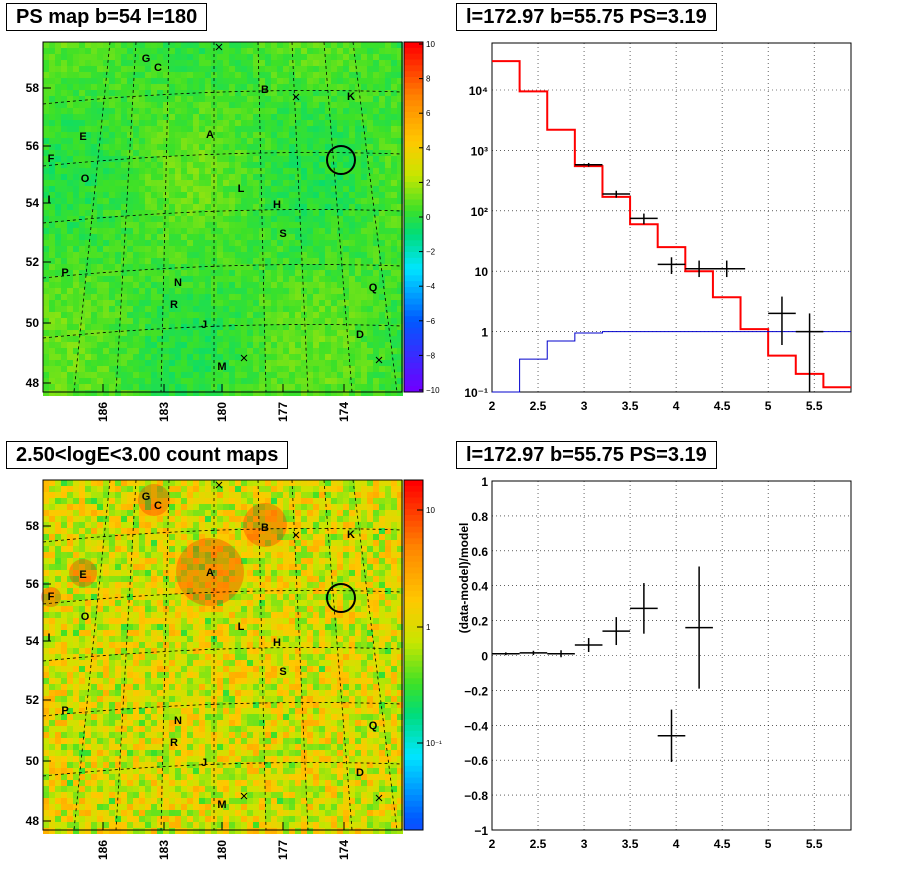 This screenshot has height=875, width=898. I want to click on colorbar-1: 10 1 10⁻¹, so click(422, 655).